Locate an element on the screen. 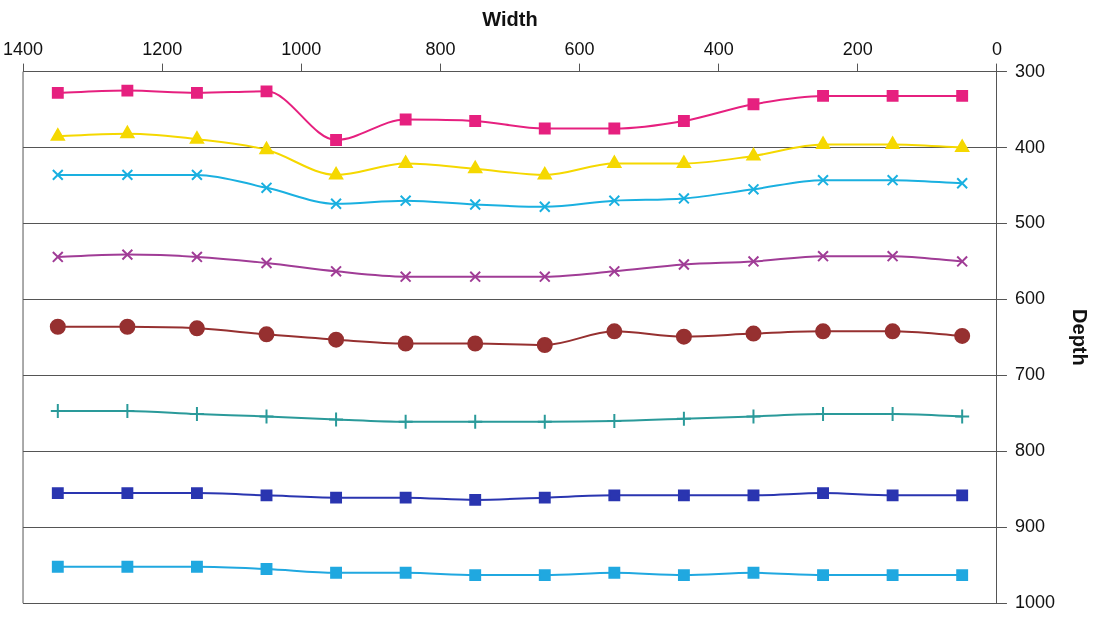 This screenshot has width=1101, height=622. y-tick-label: 600 is located at coordinates (1029, 298).